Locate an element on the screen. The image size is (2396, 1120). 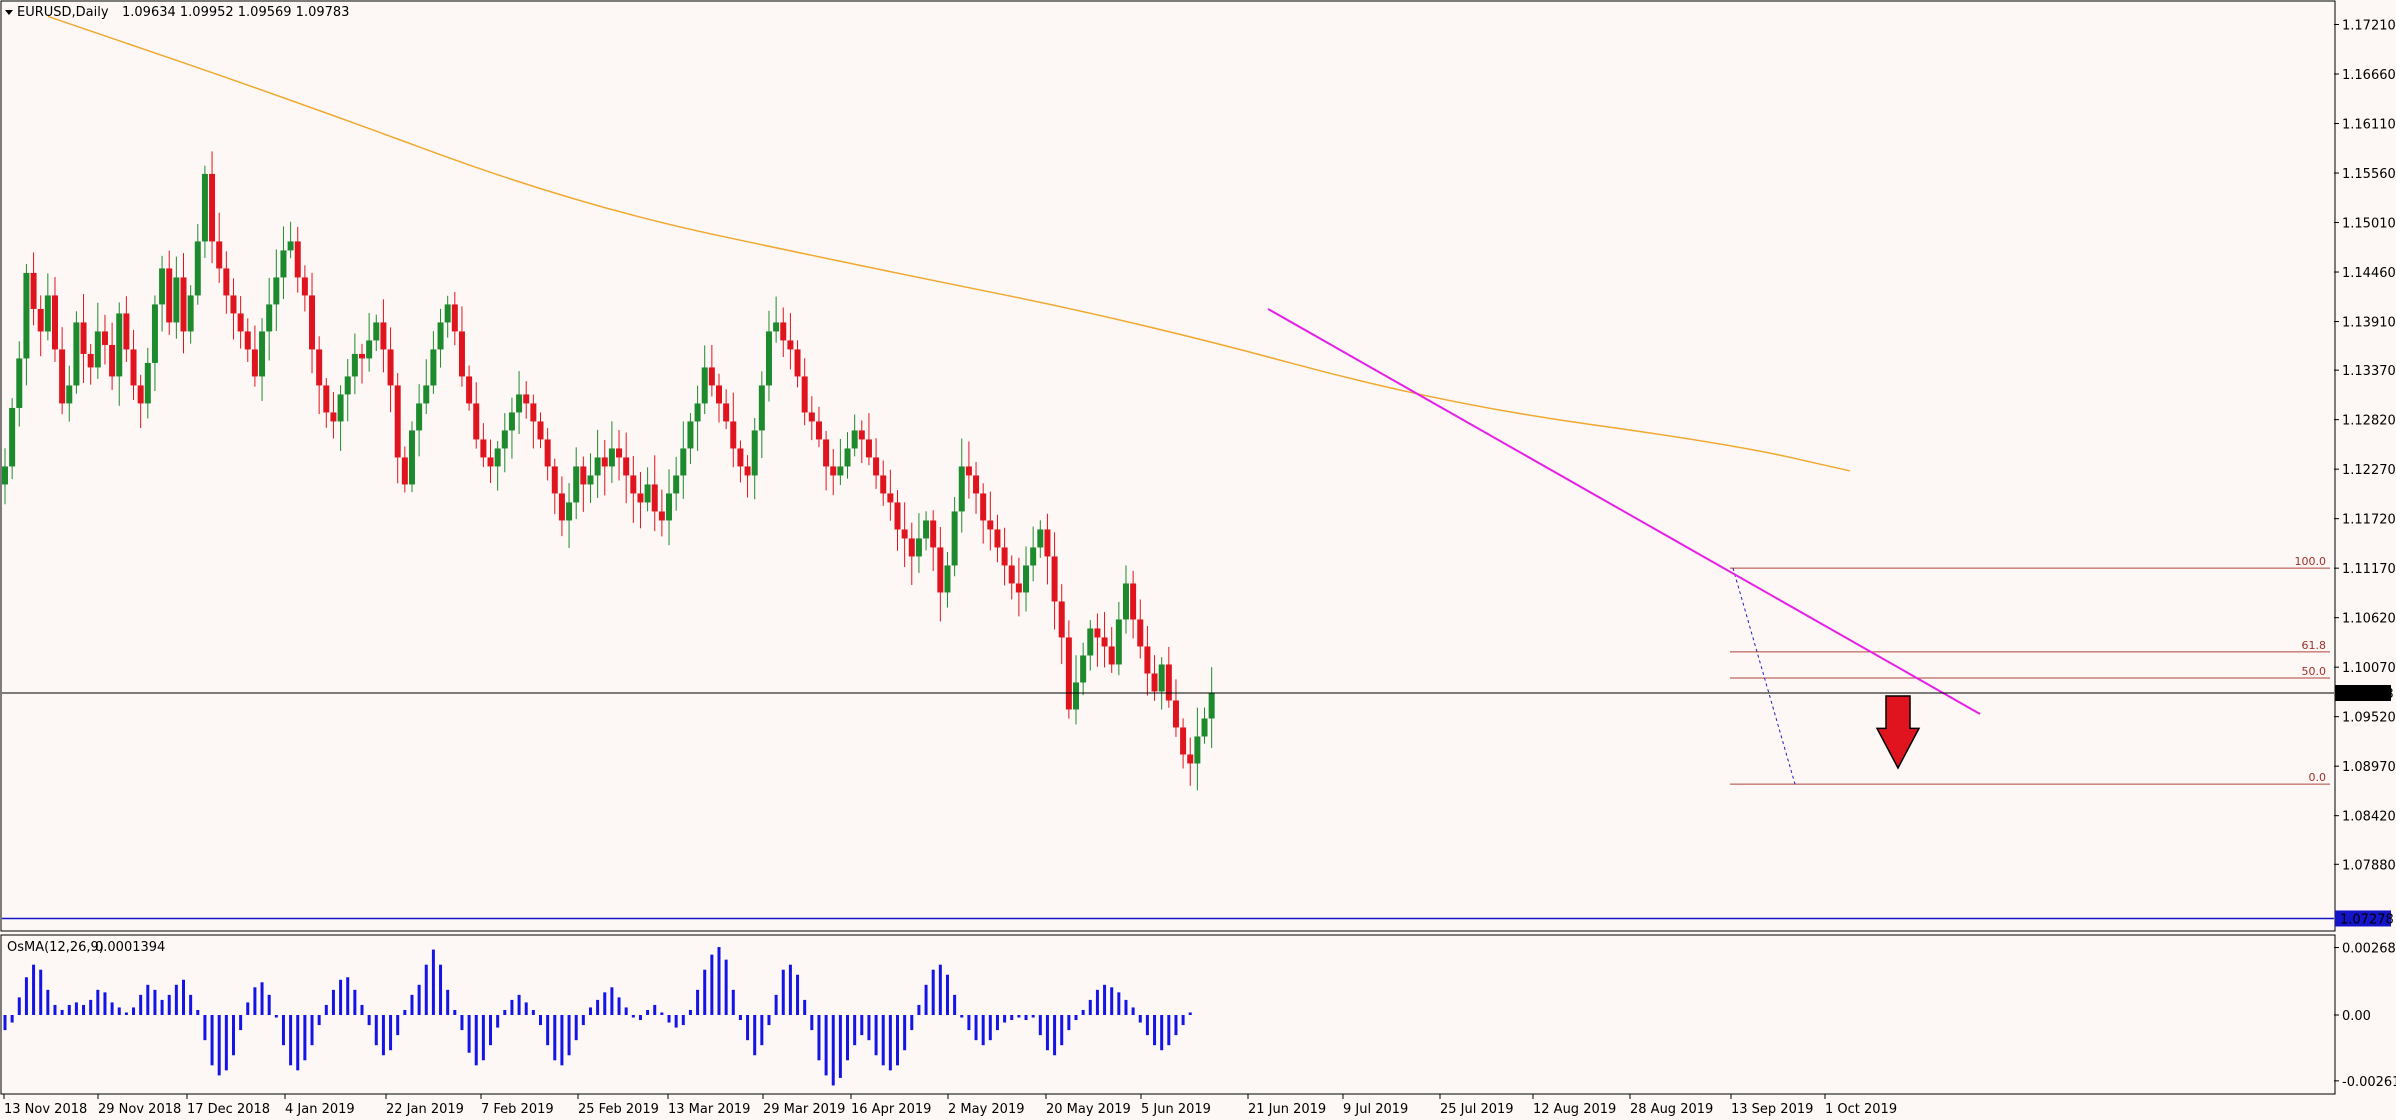
price-axis-label-7: 1.13370 is located at coordinates (2369, 371).